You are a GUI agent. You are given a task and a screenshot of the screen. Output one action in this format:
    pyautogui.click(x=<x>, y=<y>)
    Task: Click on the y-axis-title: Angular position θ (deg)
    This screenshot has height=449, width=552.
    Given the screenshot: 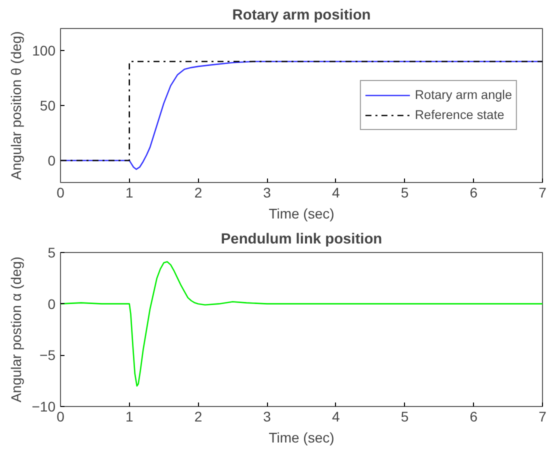 What is the action you would take?
    pyautogui.click(x=16, y=105)
    